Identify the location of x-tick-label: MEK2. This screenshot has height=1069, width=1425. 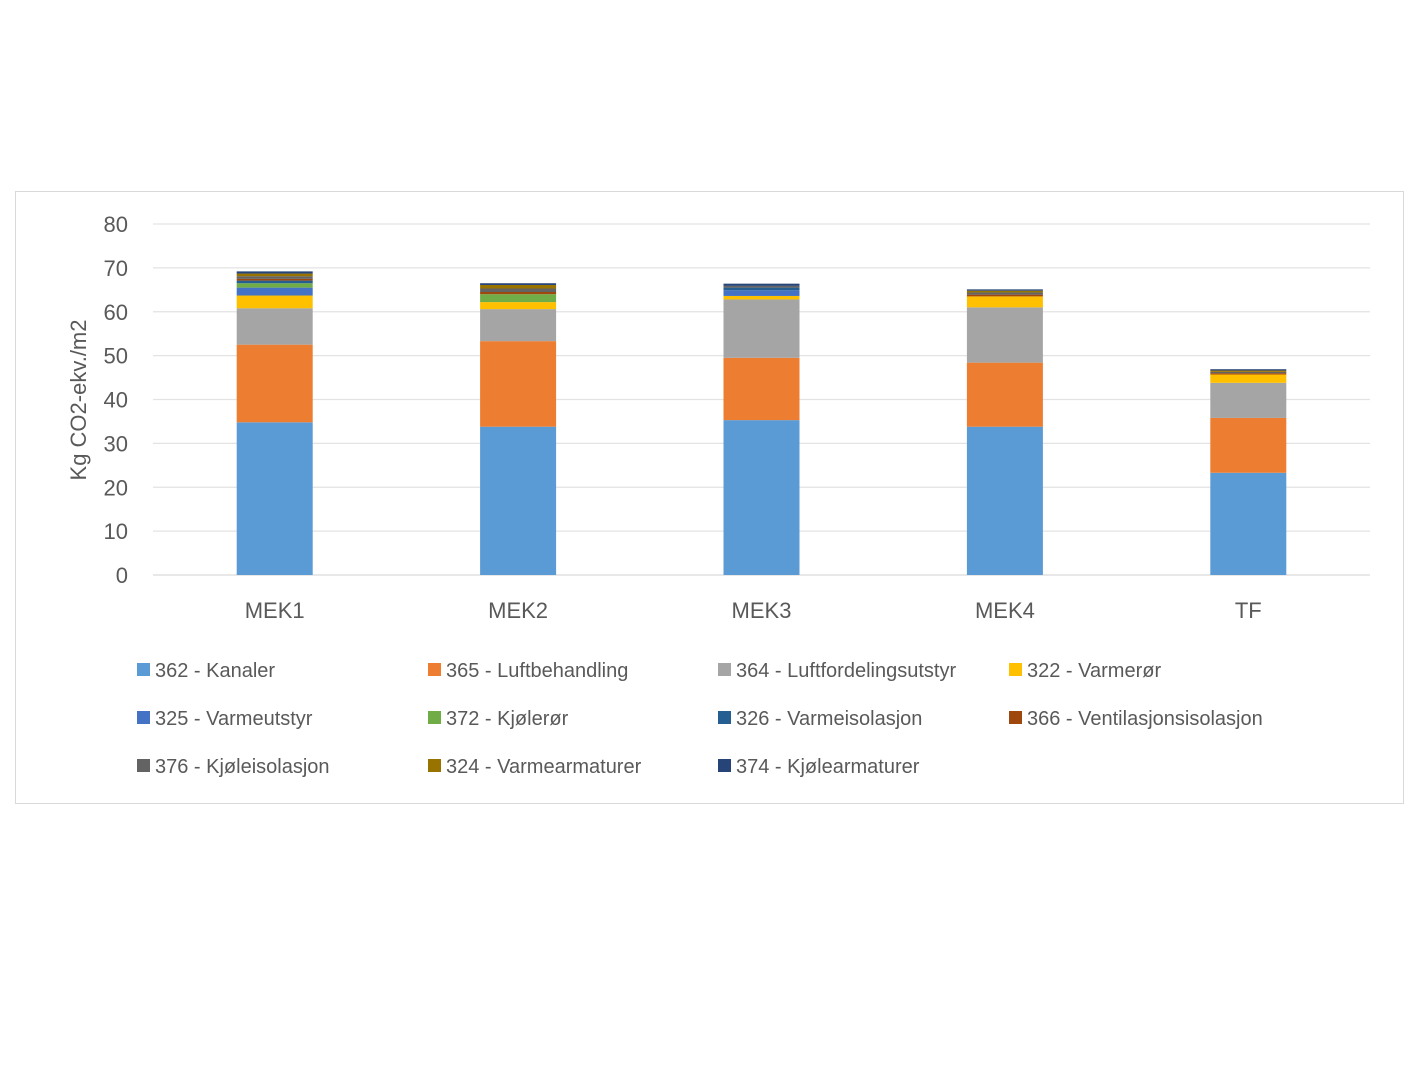
(518, 610).